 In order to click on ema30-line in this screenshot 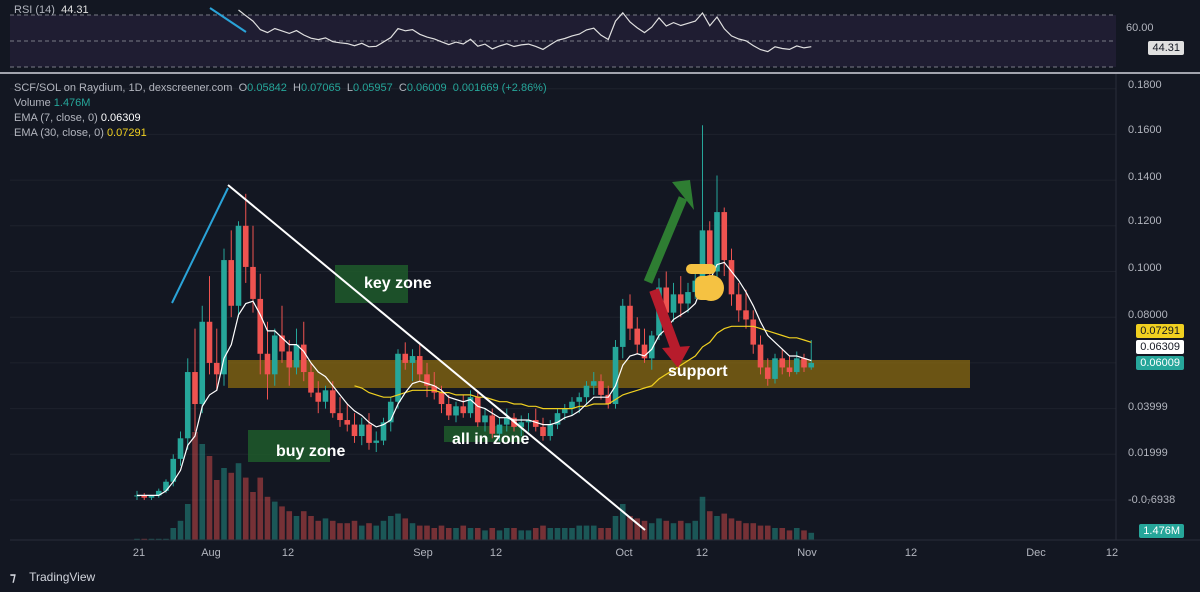, I will do `click(583, 367)`.